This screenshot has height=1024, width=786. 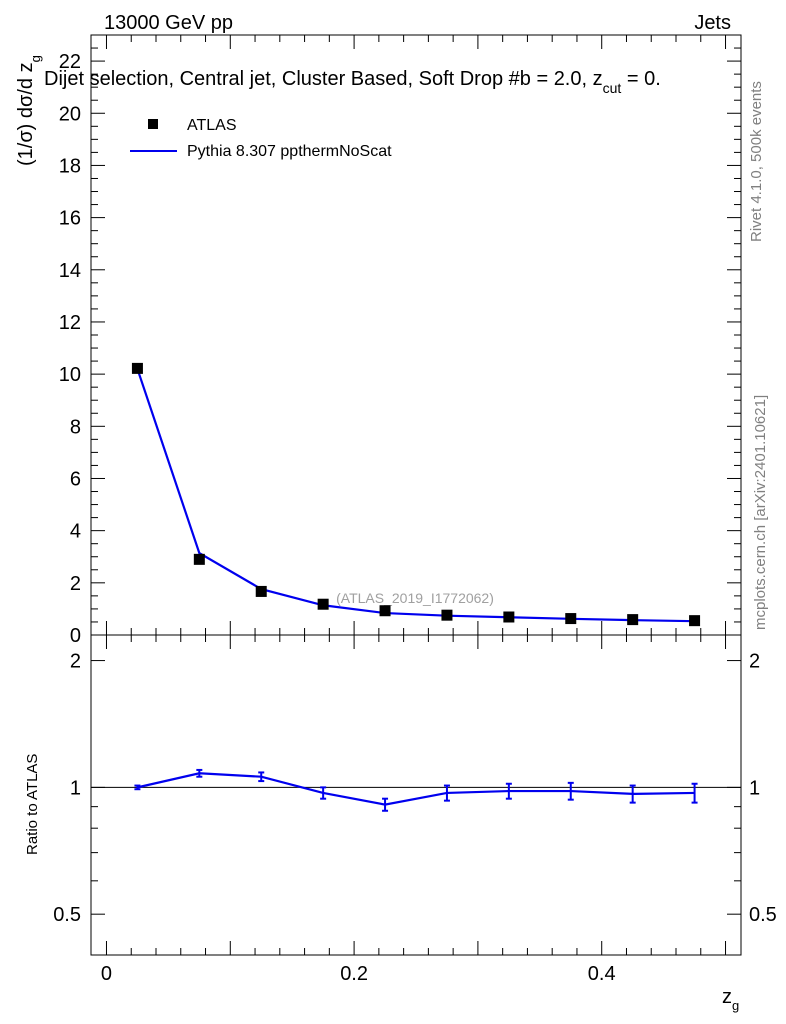 What do you see at coordinates (26, 114) in the screenshot?
I see `main-y-axis-label-main: (1/σ) dσ/d z` at bounding box center [26, 114].